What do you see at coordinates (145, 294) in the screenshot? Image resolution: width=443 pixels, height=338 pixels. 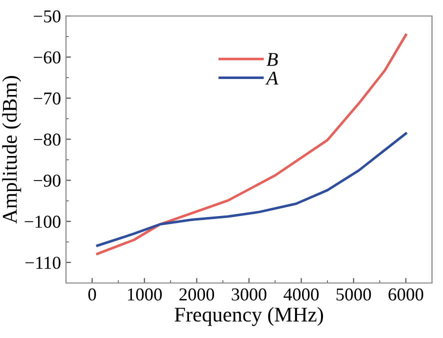 I see `x-tick-label: 1000` at bounding box center [145, 294].